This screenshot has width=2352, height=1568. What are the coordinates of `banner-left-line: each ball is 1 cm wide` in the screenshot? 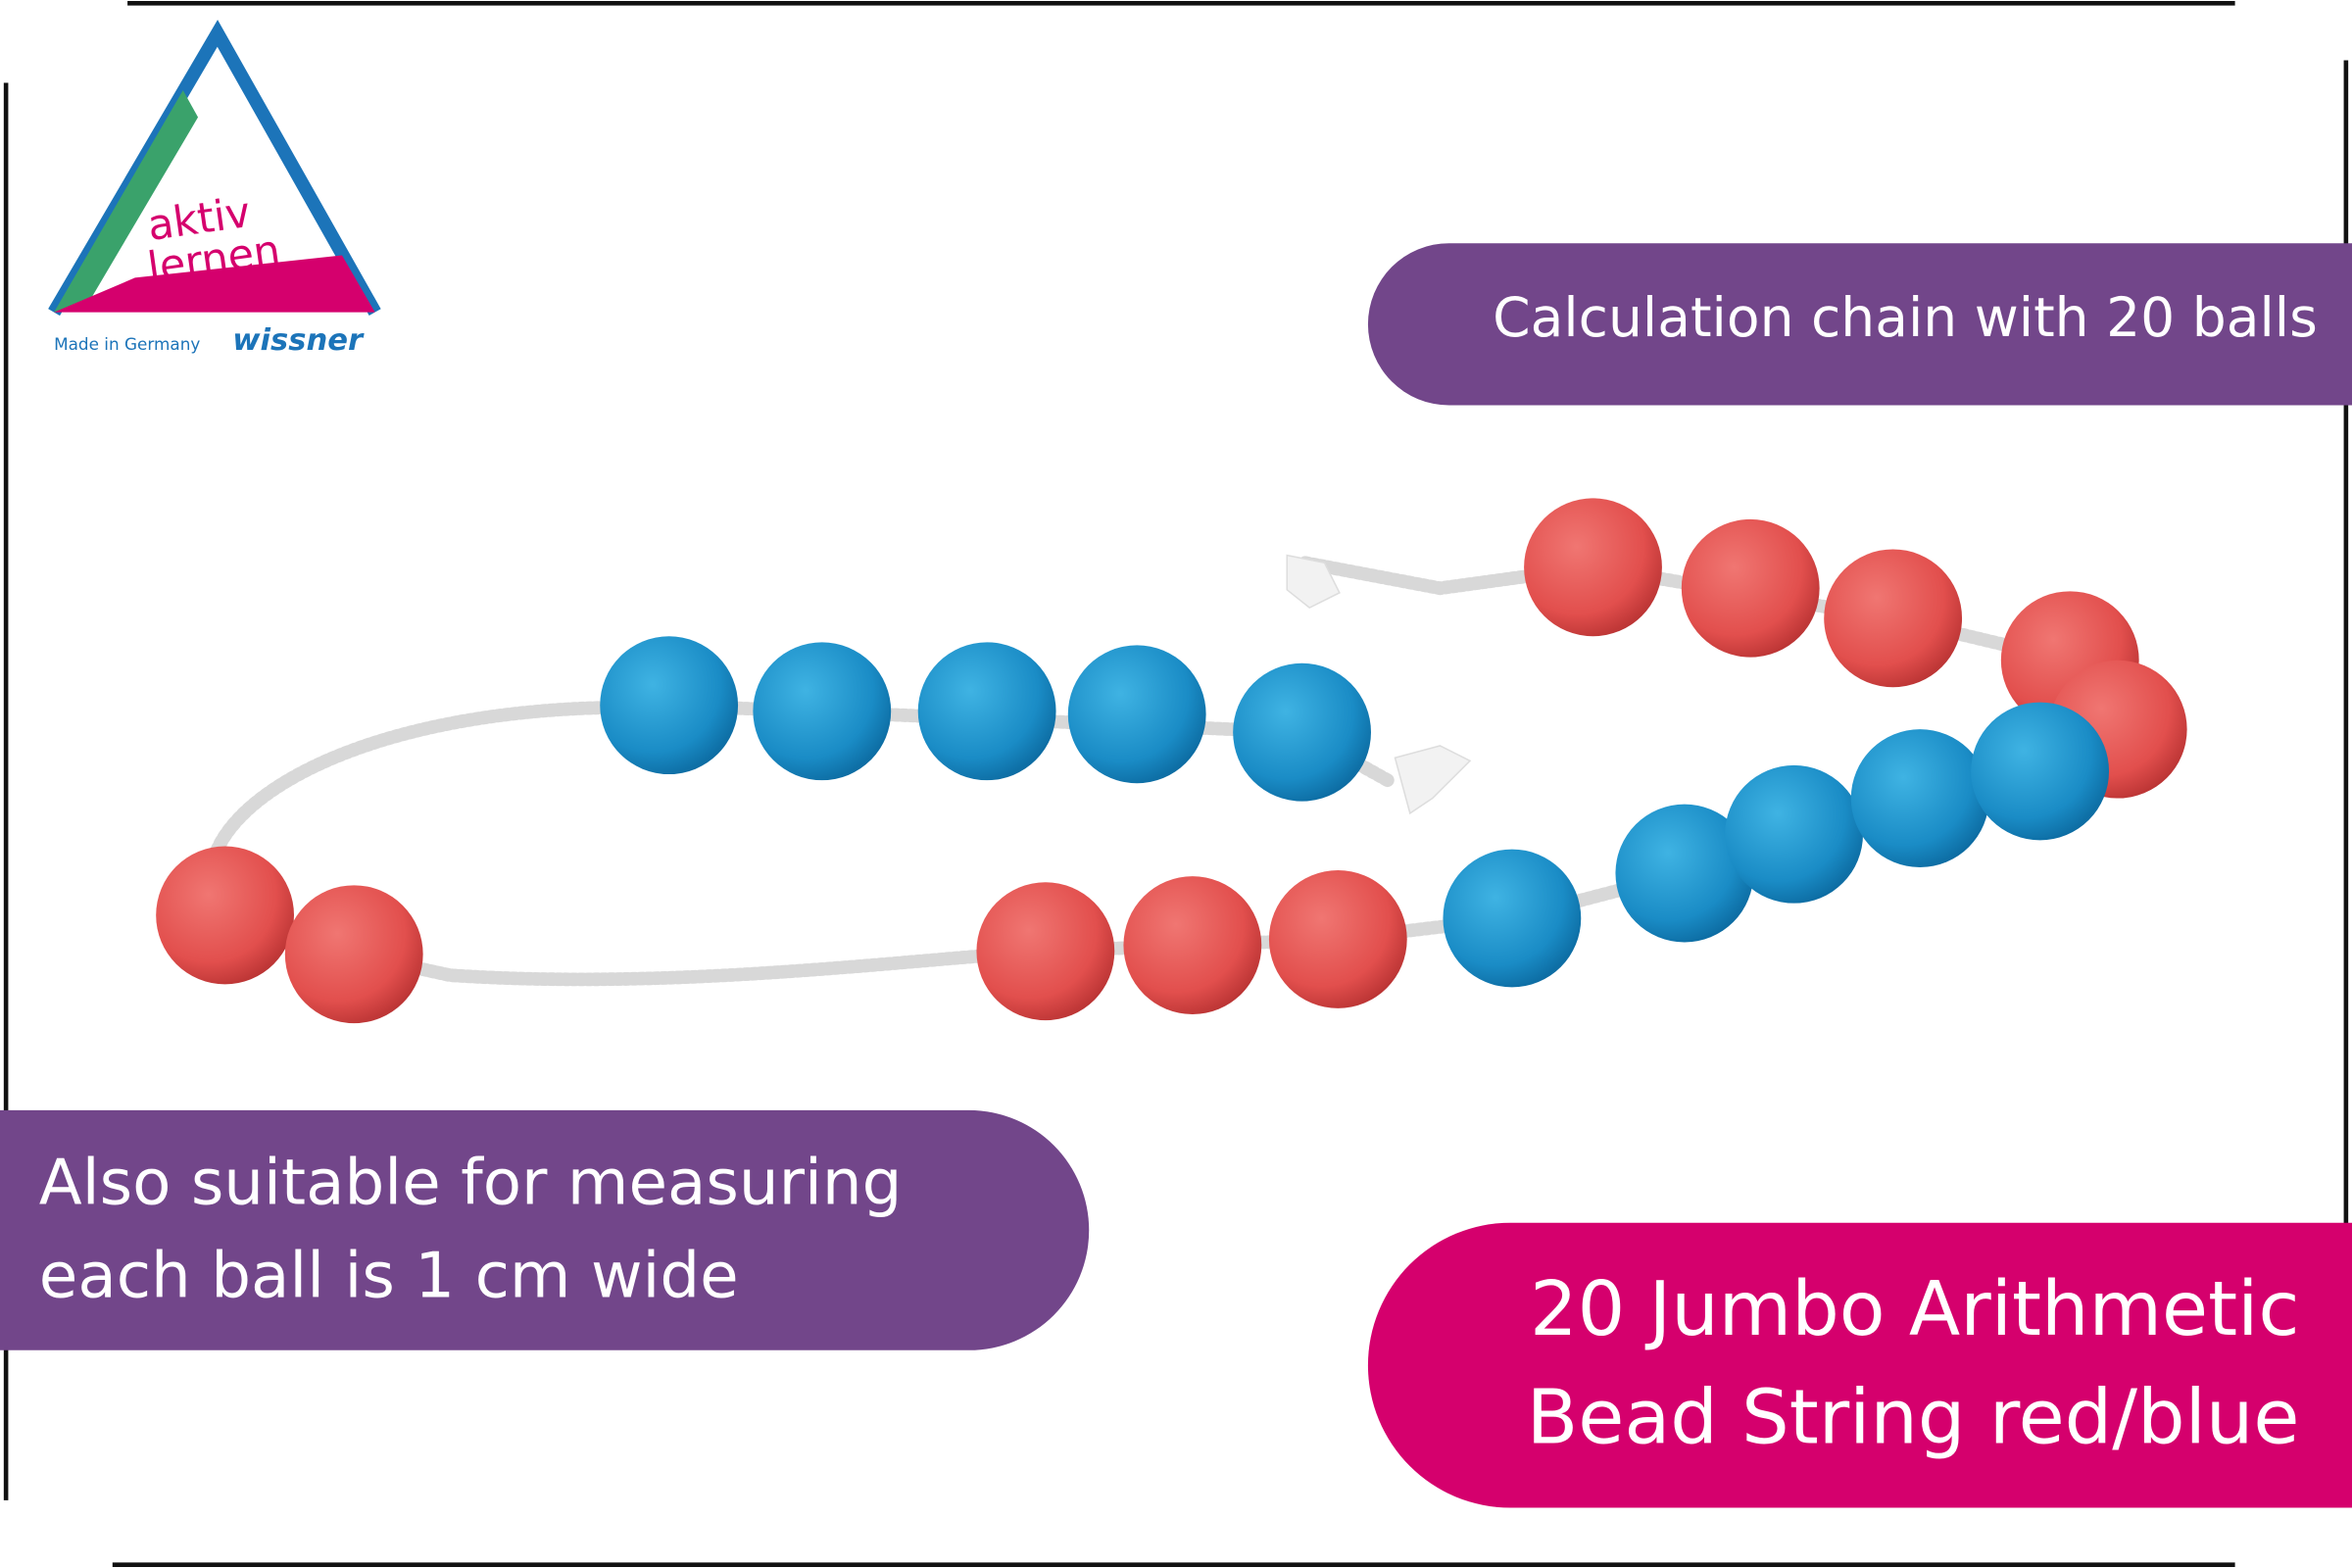 It's located at (389, 1275).